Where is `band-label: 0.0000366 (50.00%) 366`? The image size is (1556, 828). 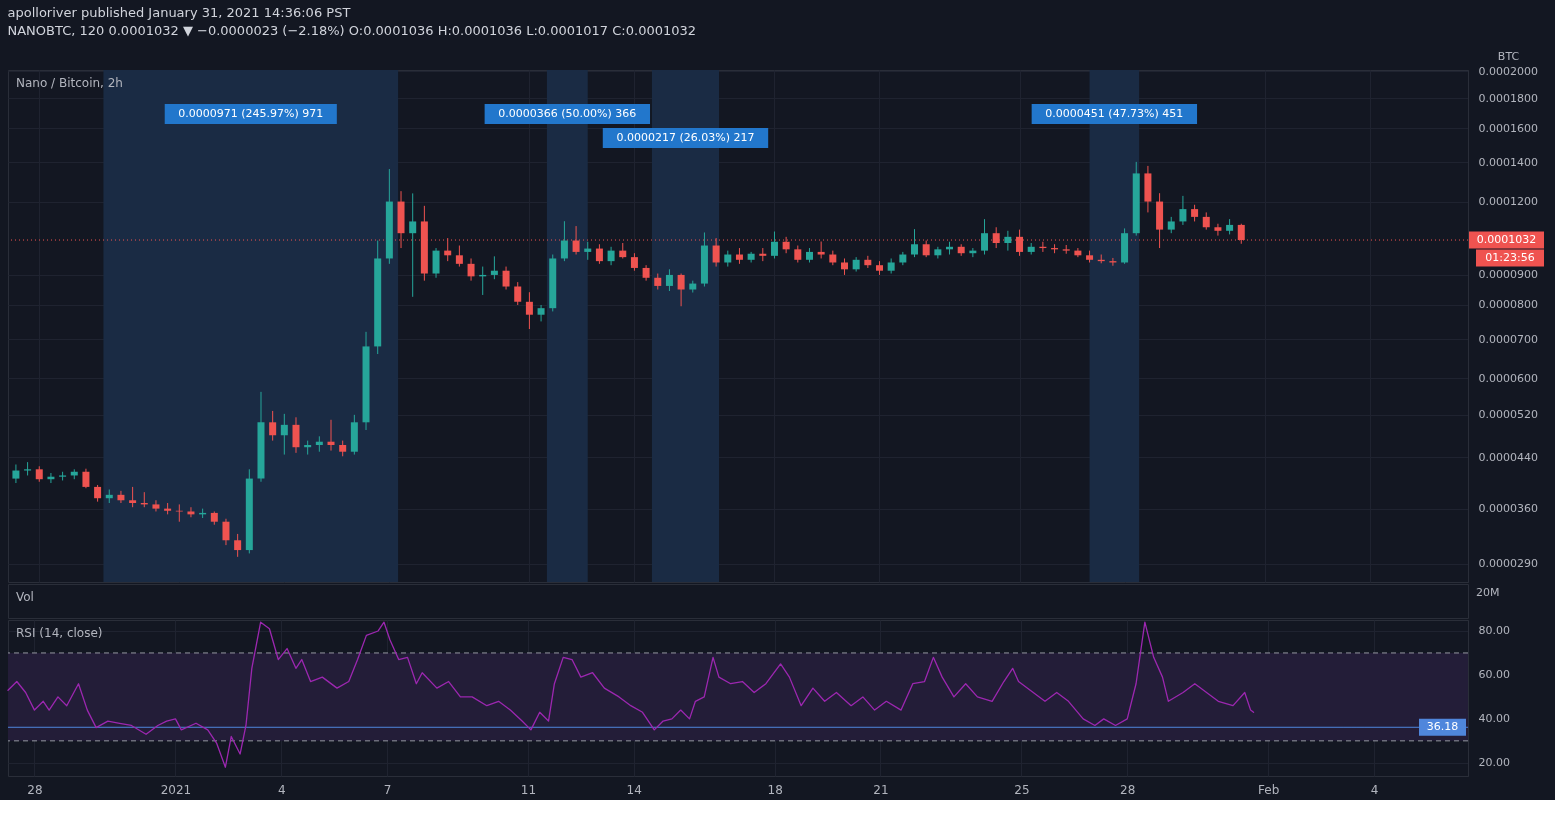 band-label: 0.0000366 (50.00%) 366 is located at coordinates (567, 113).